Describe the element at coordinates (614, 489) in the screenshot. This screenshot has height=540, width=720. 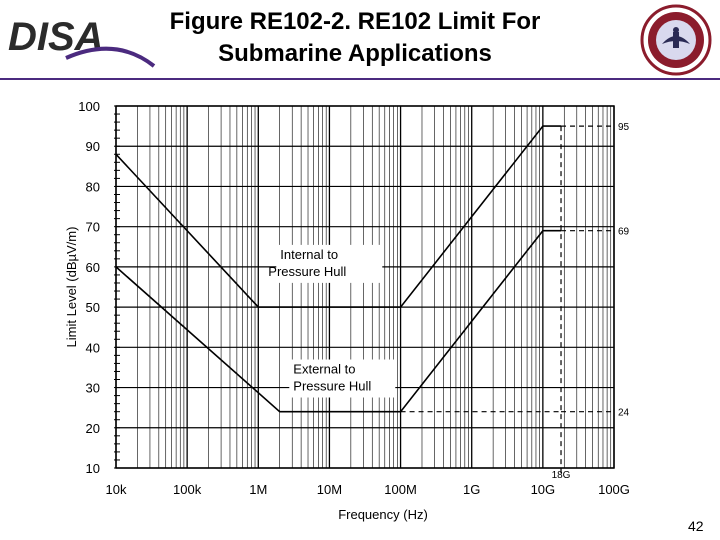
I see `x-tick-label: 100G` at that location.